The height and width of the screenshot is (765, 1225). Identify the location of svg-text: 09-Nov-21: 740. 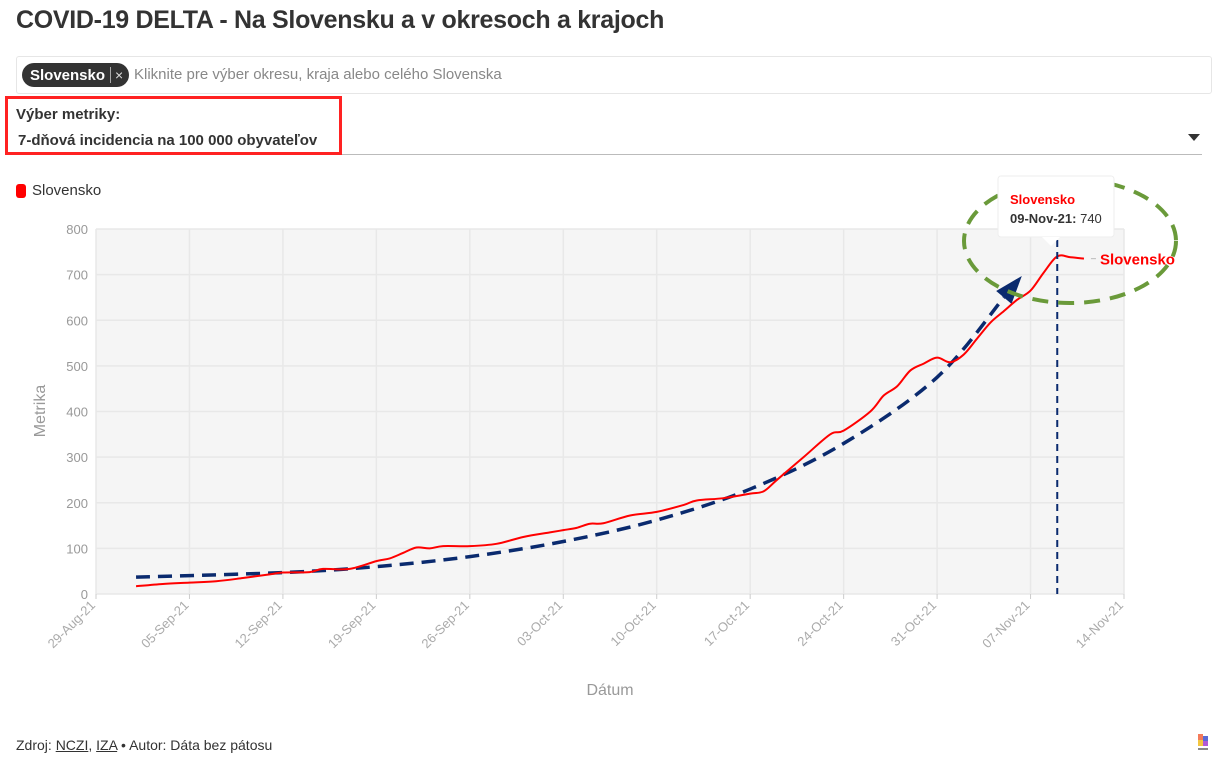
(1056, 218).